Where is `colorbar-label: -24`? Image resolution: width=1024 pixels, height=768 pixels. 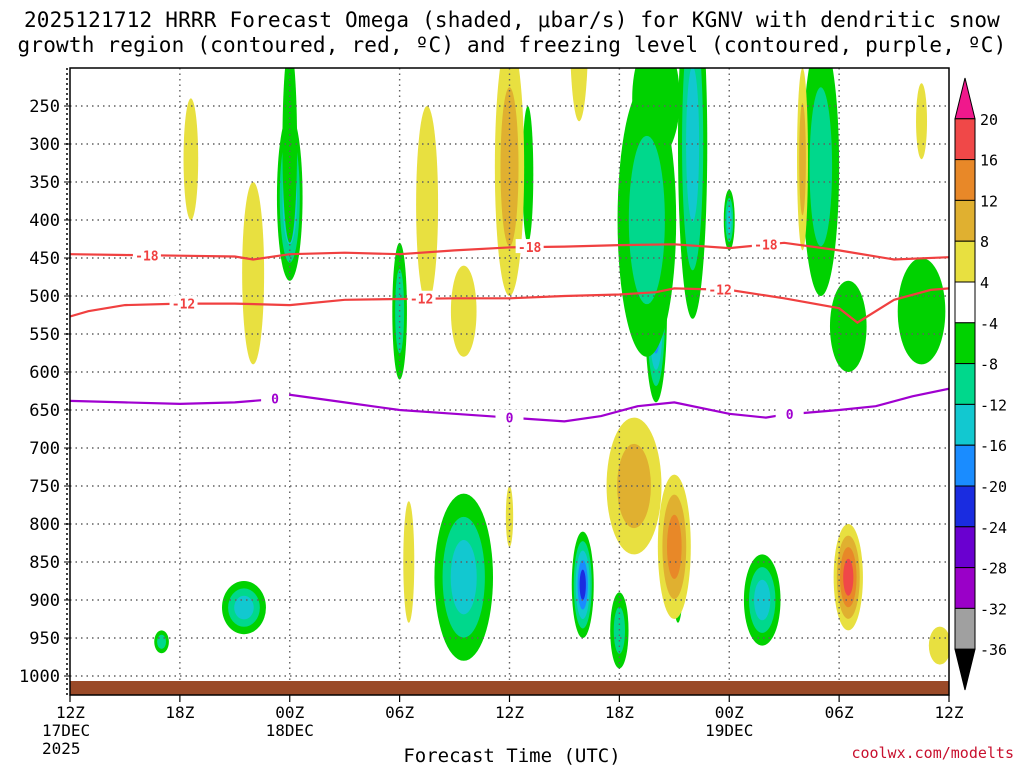
colorbar-label: -24 is located at coordinates (993, 528).